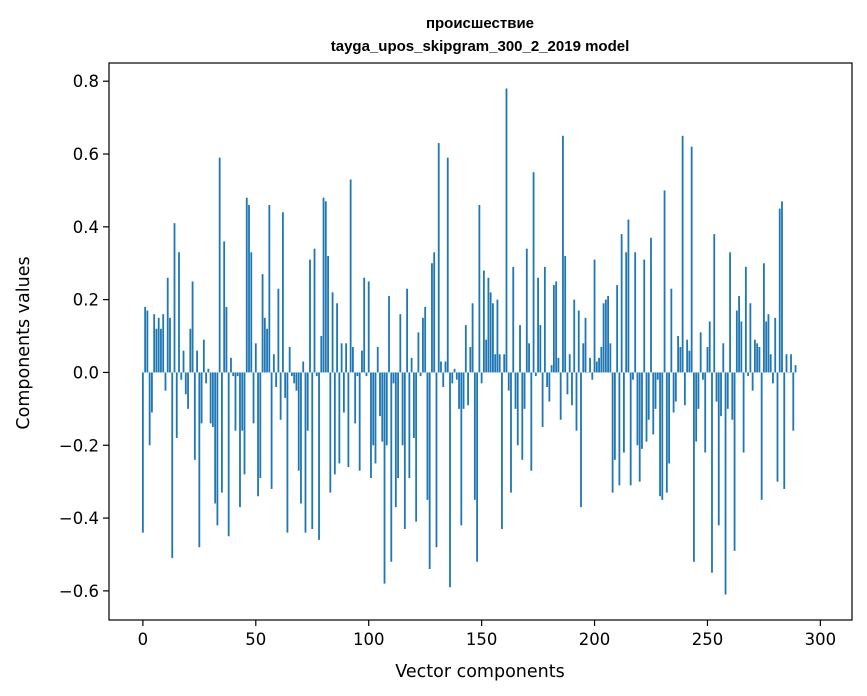 The height and width of the screenshot is (696, 867). Describe the element at coordinates (86, 372) in the screenshot. I see `y-tick-label: 0.0` at that location.